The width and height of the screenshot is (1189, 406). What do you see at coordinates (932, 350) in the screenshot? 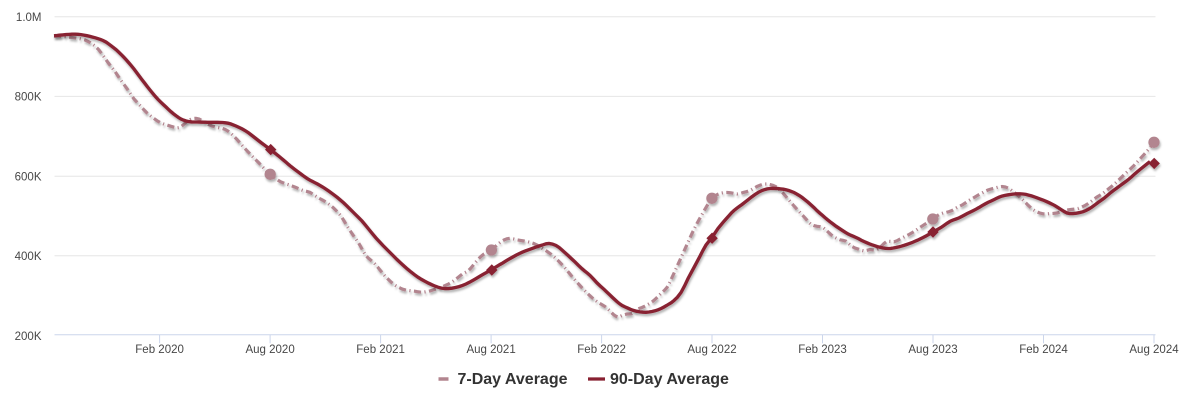
I see `svg-text: Aug 2023` at bounding box center [932, 350].